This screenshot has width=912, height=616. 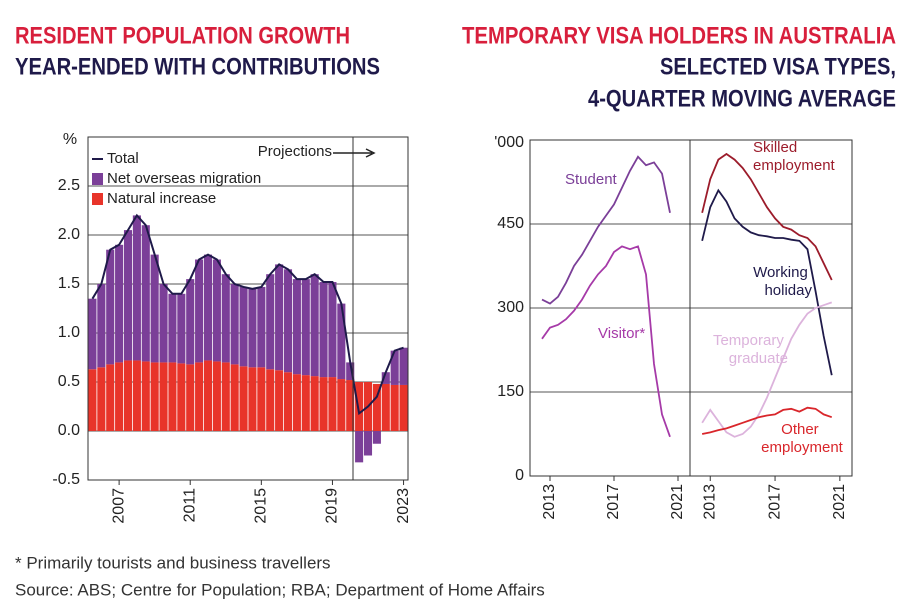 I want to click on annotation: Projections, so click(x=295, y=151).